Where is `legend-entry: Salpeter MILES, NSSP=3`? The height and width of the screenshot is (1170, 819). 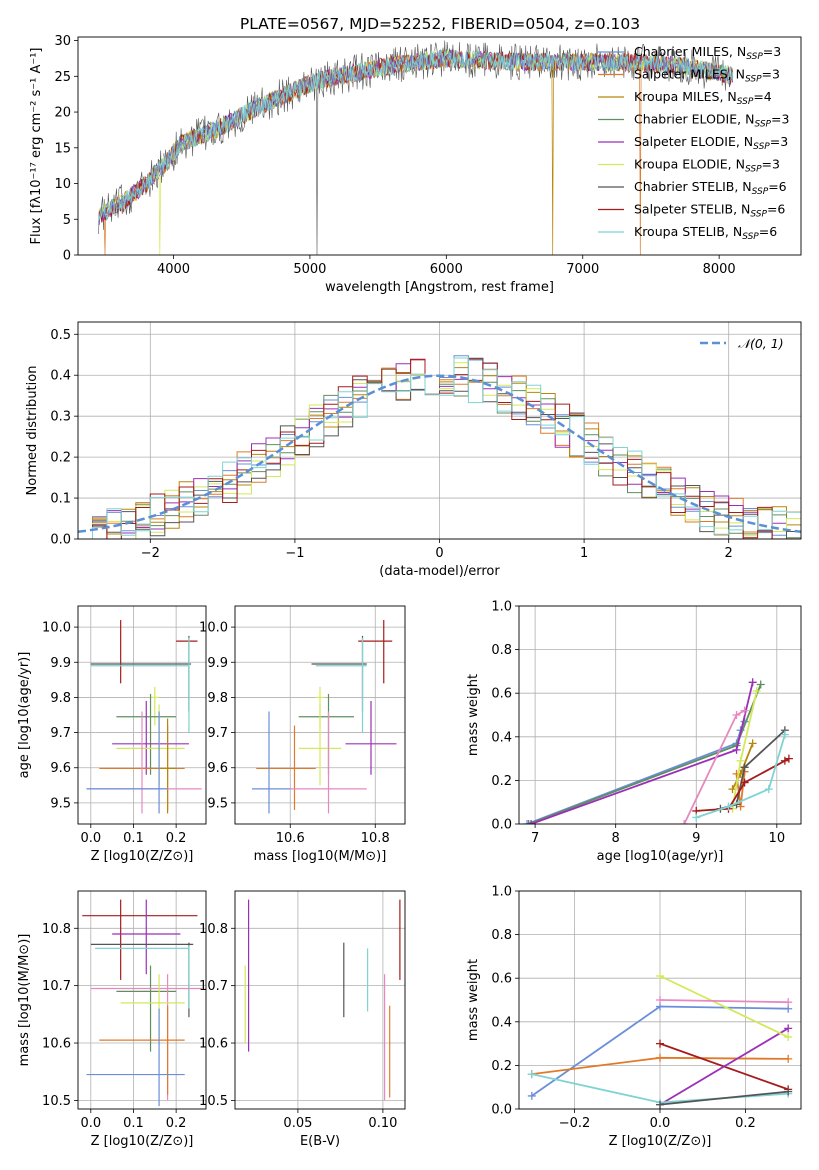 legend-entry: Salpeter MILES, NSSP=3 is located at coordinates (707, 76).